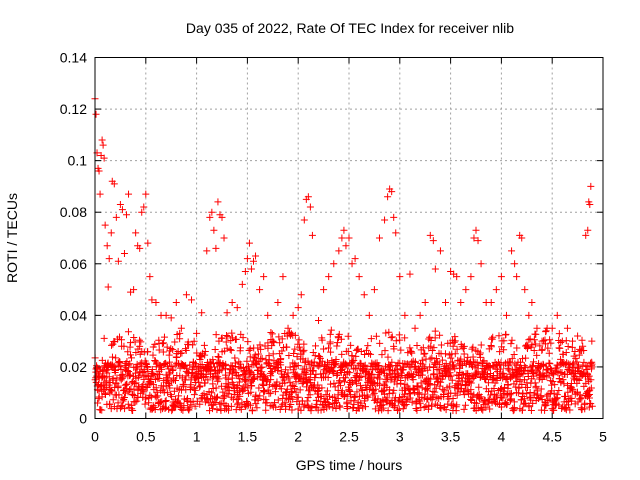 This screenshot has width=640, height=480. I want to click on y-tick-label: 0.04, so click(73, 315).